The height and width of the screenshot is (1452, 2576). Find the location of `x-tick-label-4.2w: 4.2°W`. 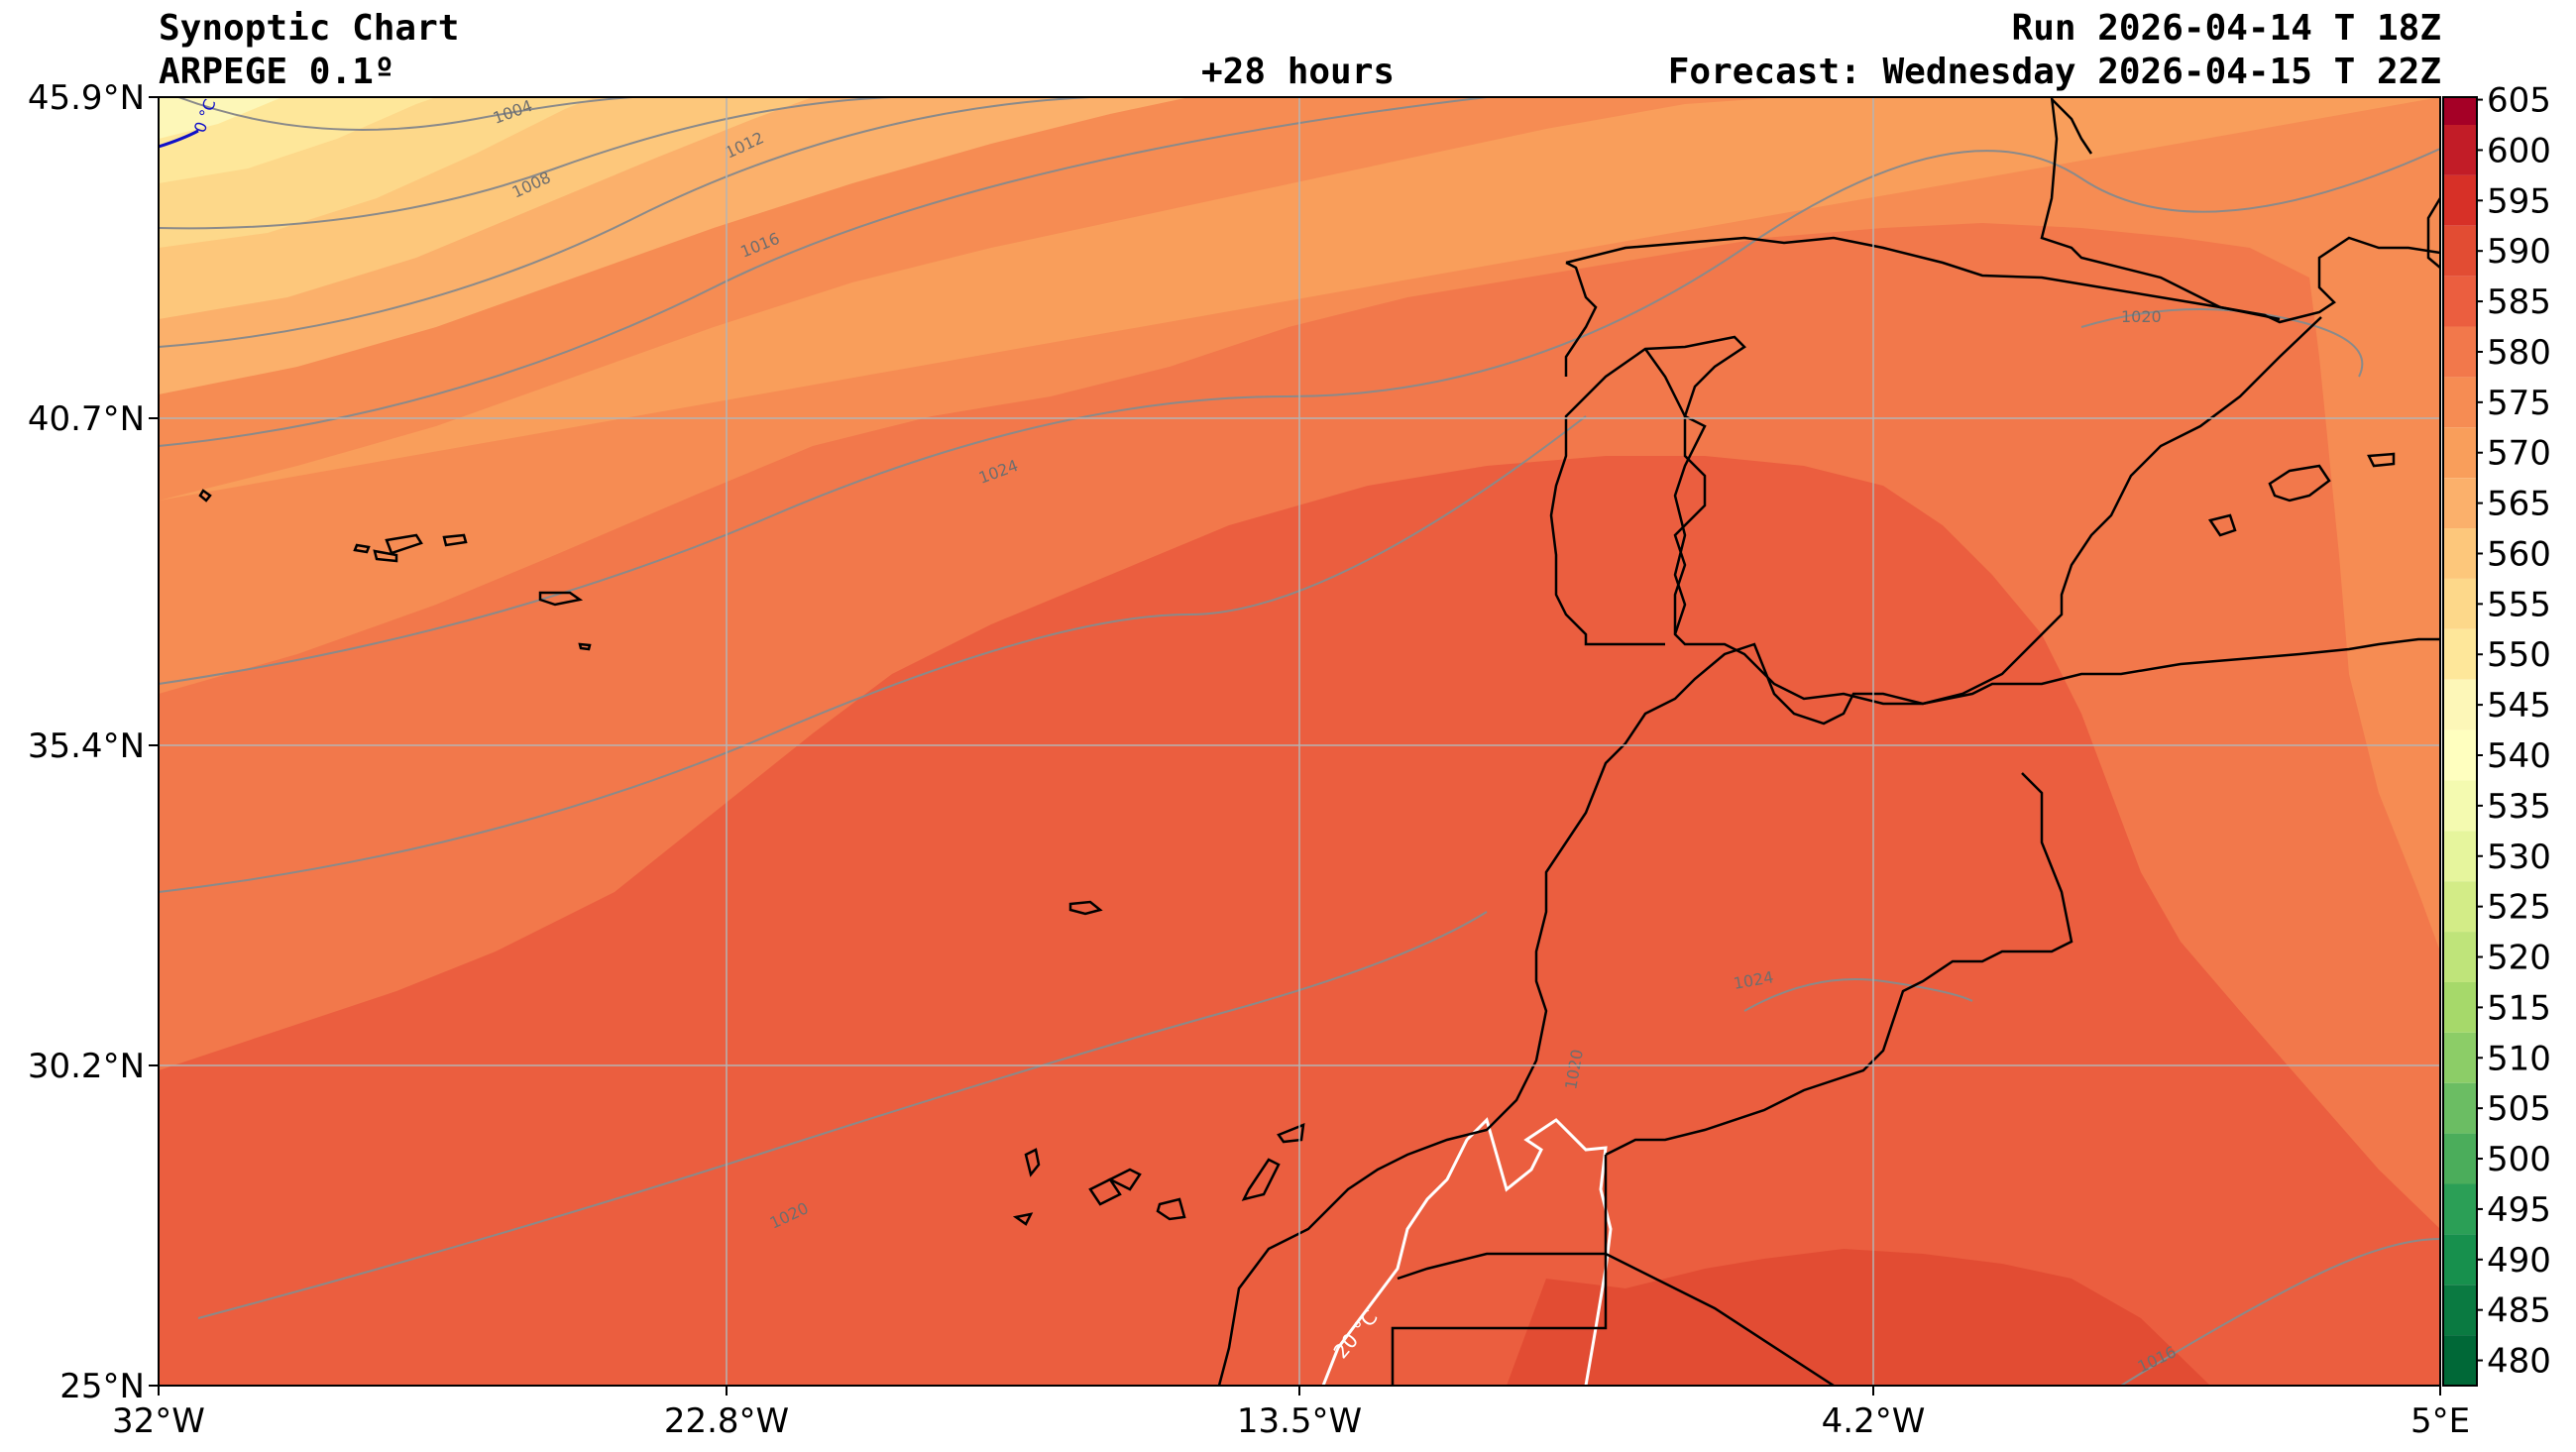

x-tick-label-4.2w: 4.2°W is located at coordinates (1874, 1421).